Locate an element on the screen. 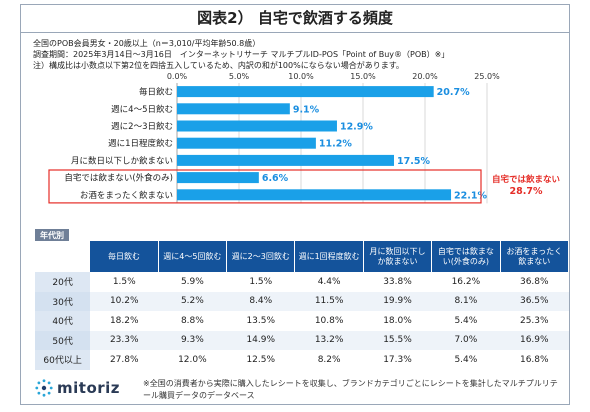 The height and width of the screenshot is (412, 590). data-label: 12.9% is located at coordinates (356, 127).